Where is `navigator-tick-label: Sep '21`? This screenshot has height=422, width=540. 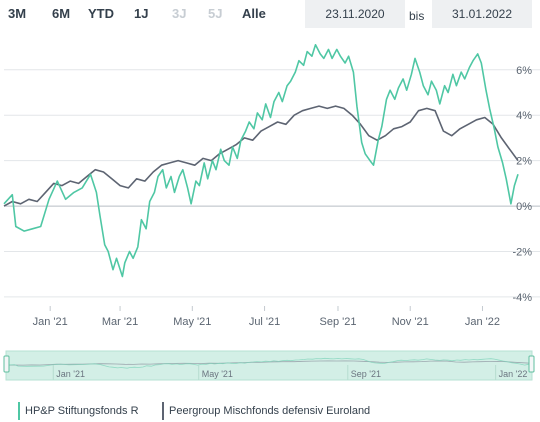 navigator-tick-label: Sep '21 is located at coordinates (366, 374).